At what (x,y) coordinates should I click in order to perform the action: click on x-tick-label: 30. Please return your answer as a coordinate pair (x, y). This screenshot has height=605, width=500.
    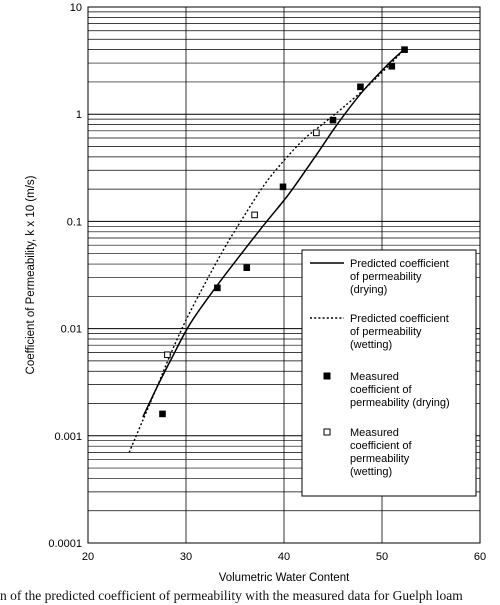
    Looking at the image, I should click on (186, 557).